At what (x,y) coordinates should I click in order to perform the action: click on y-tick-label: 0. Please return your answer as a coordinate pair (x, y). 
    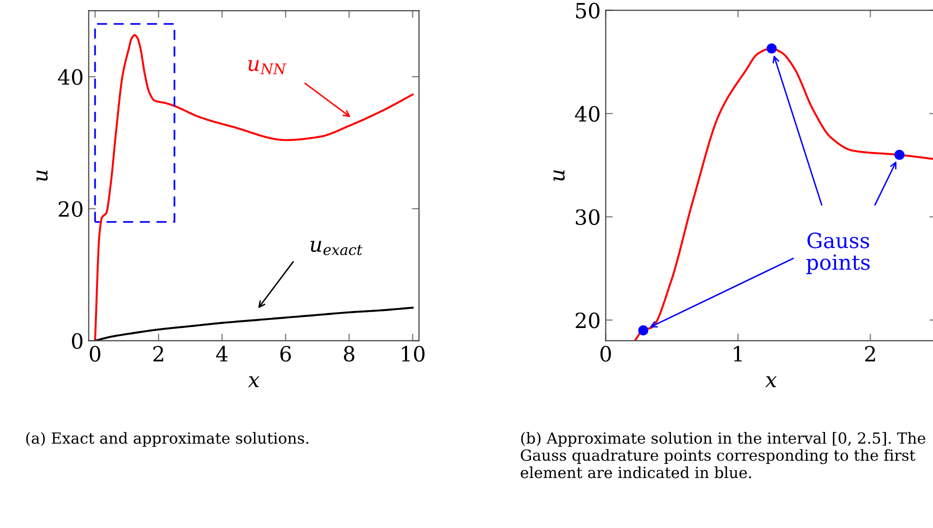
    Looking at the image, I should click on (77, 341).